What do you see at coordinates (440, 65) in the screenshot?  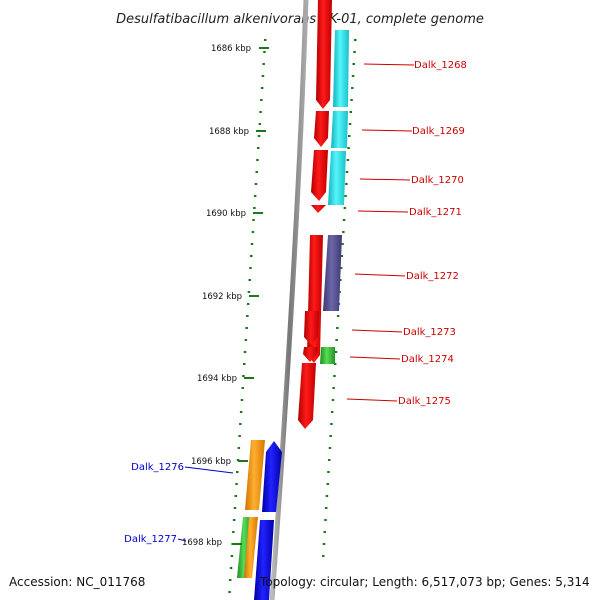 I see `gene-label-text: Dalk_1268` at bounding box center [440, 65].